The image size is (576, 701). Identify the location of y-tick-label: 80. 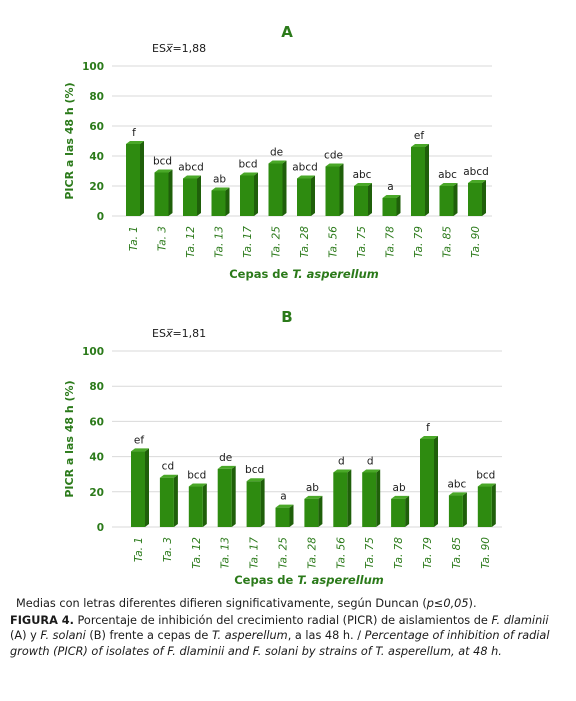
(96, 97).